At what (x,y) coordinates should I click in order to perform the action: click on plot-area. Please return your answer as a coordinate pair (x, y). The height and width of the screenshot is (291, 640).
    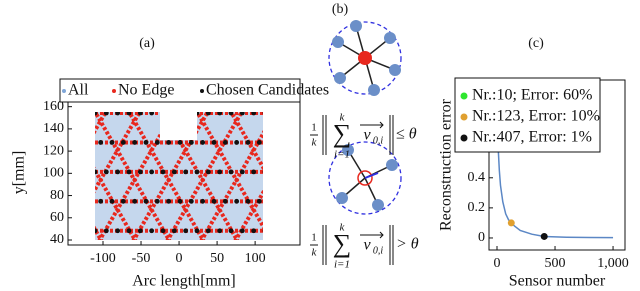
    Looking at the image, I should click on (554, 192).